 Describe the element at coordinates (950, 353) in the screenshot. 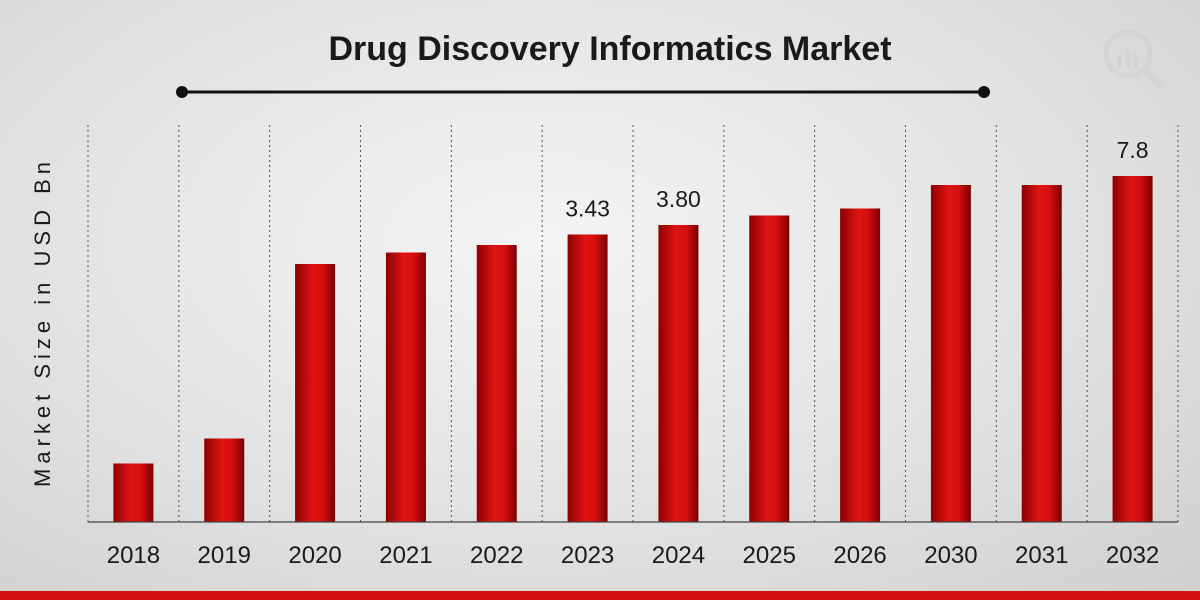

I see `bar-2030` at that location.